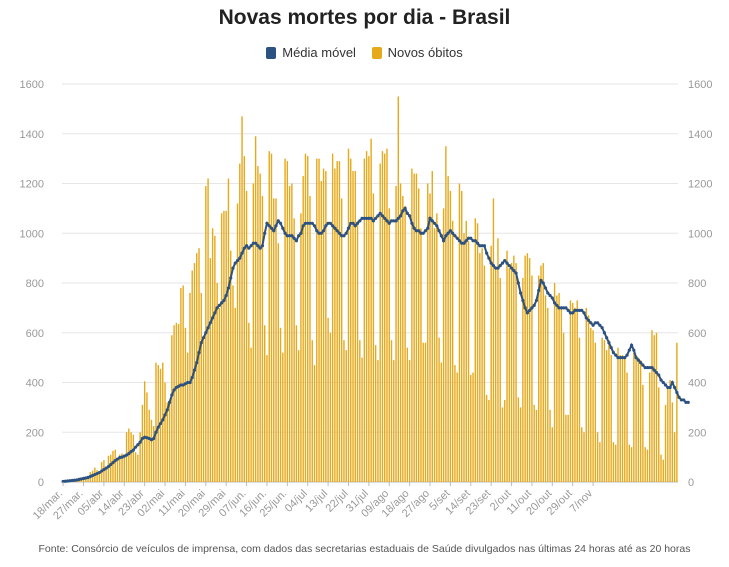 Image resolution: width=729 pixels, height=567 pixels. I want to click on legend-item-new-deaths: Novos óbitos, so click(417, 52).